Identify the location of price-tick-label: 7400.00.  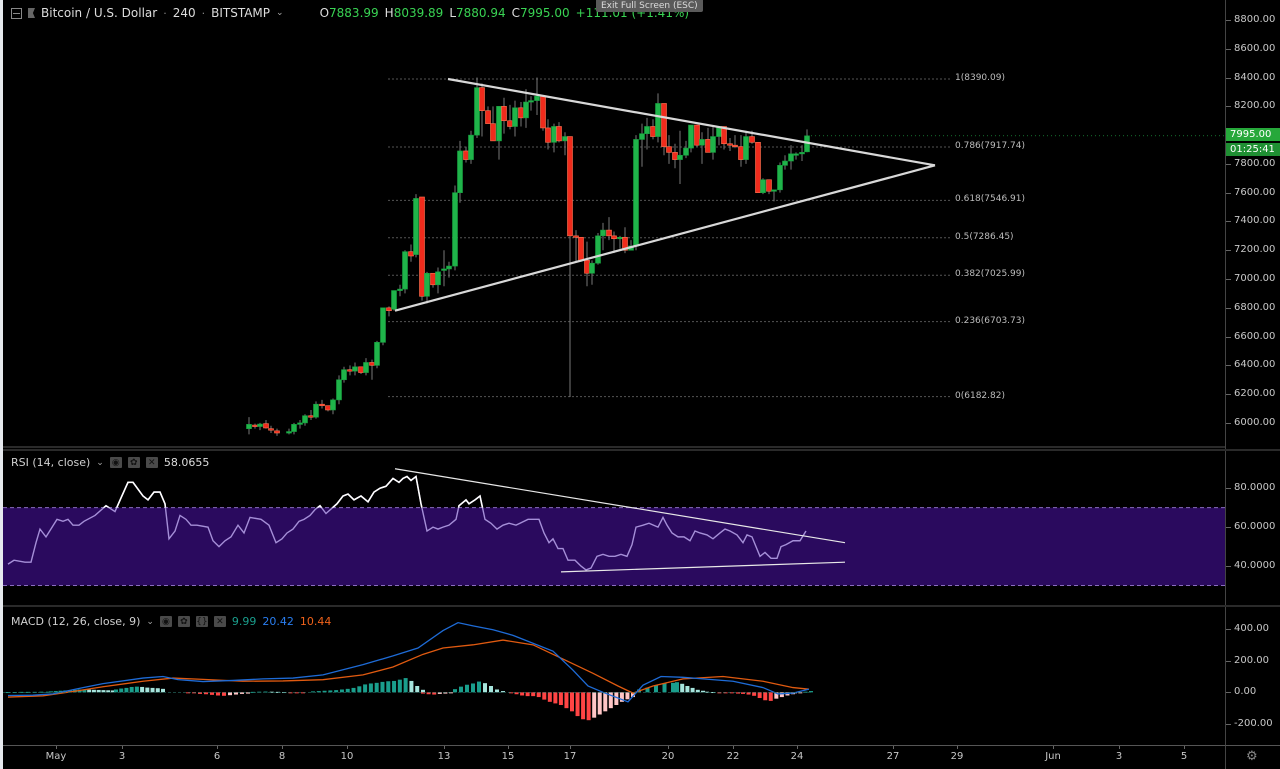
(1255, 221).